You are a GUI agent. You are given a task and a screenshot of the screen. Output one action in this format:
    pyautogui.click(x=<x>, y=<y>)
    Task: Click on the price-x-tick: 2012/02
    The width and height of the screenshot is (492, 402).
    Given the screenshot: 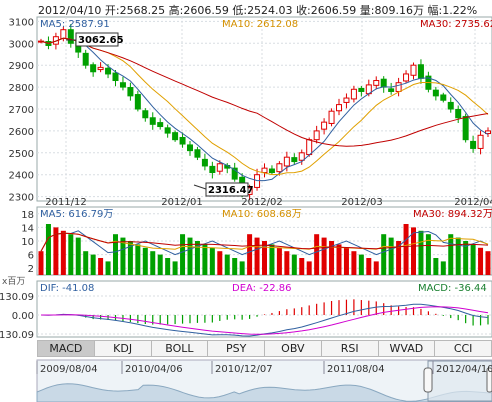 What is the action you would take?
    pyautogui.click(x=262, y=202)
    